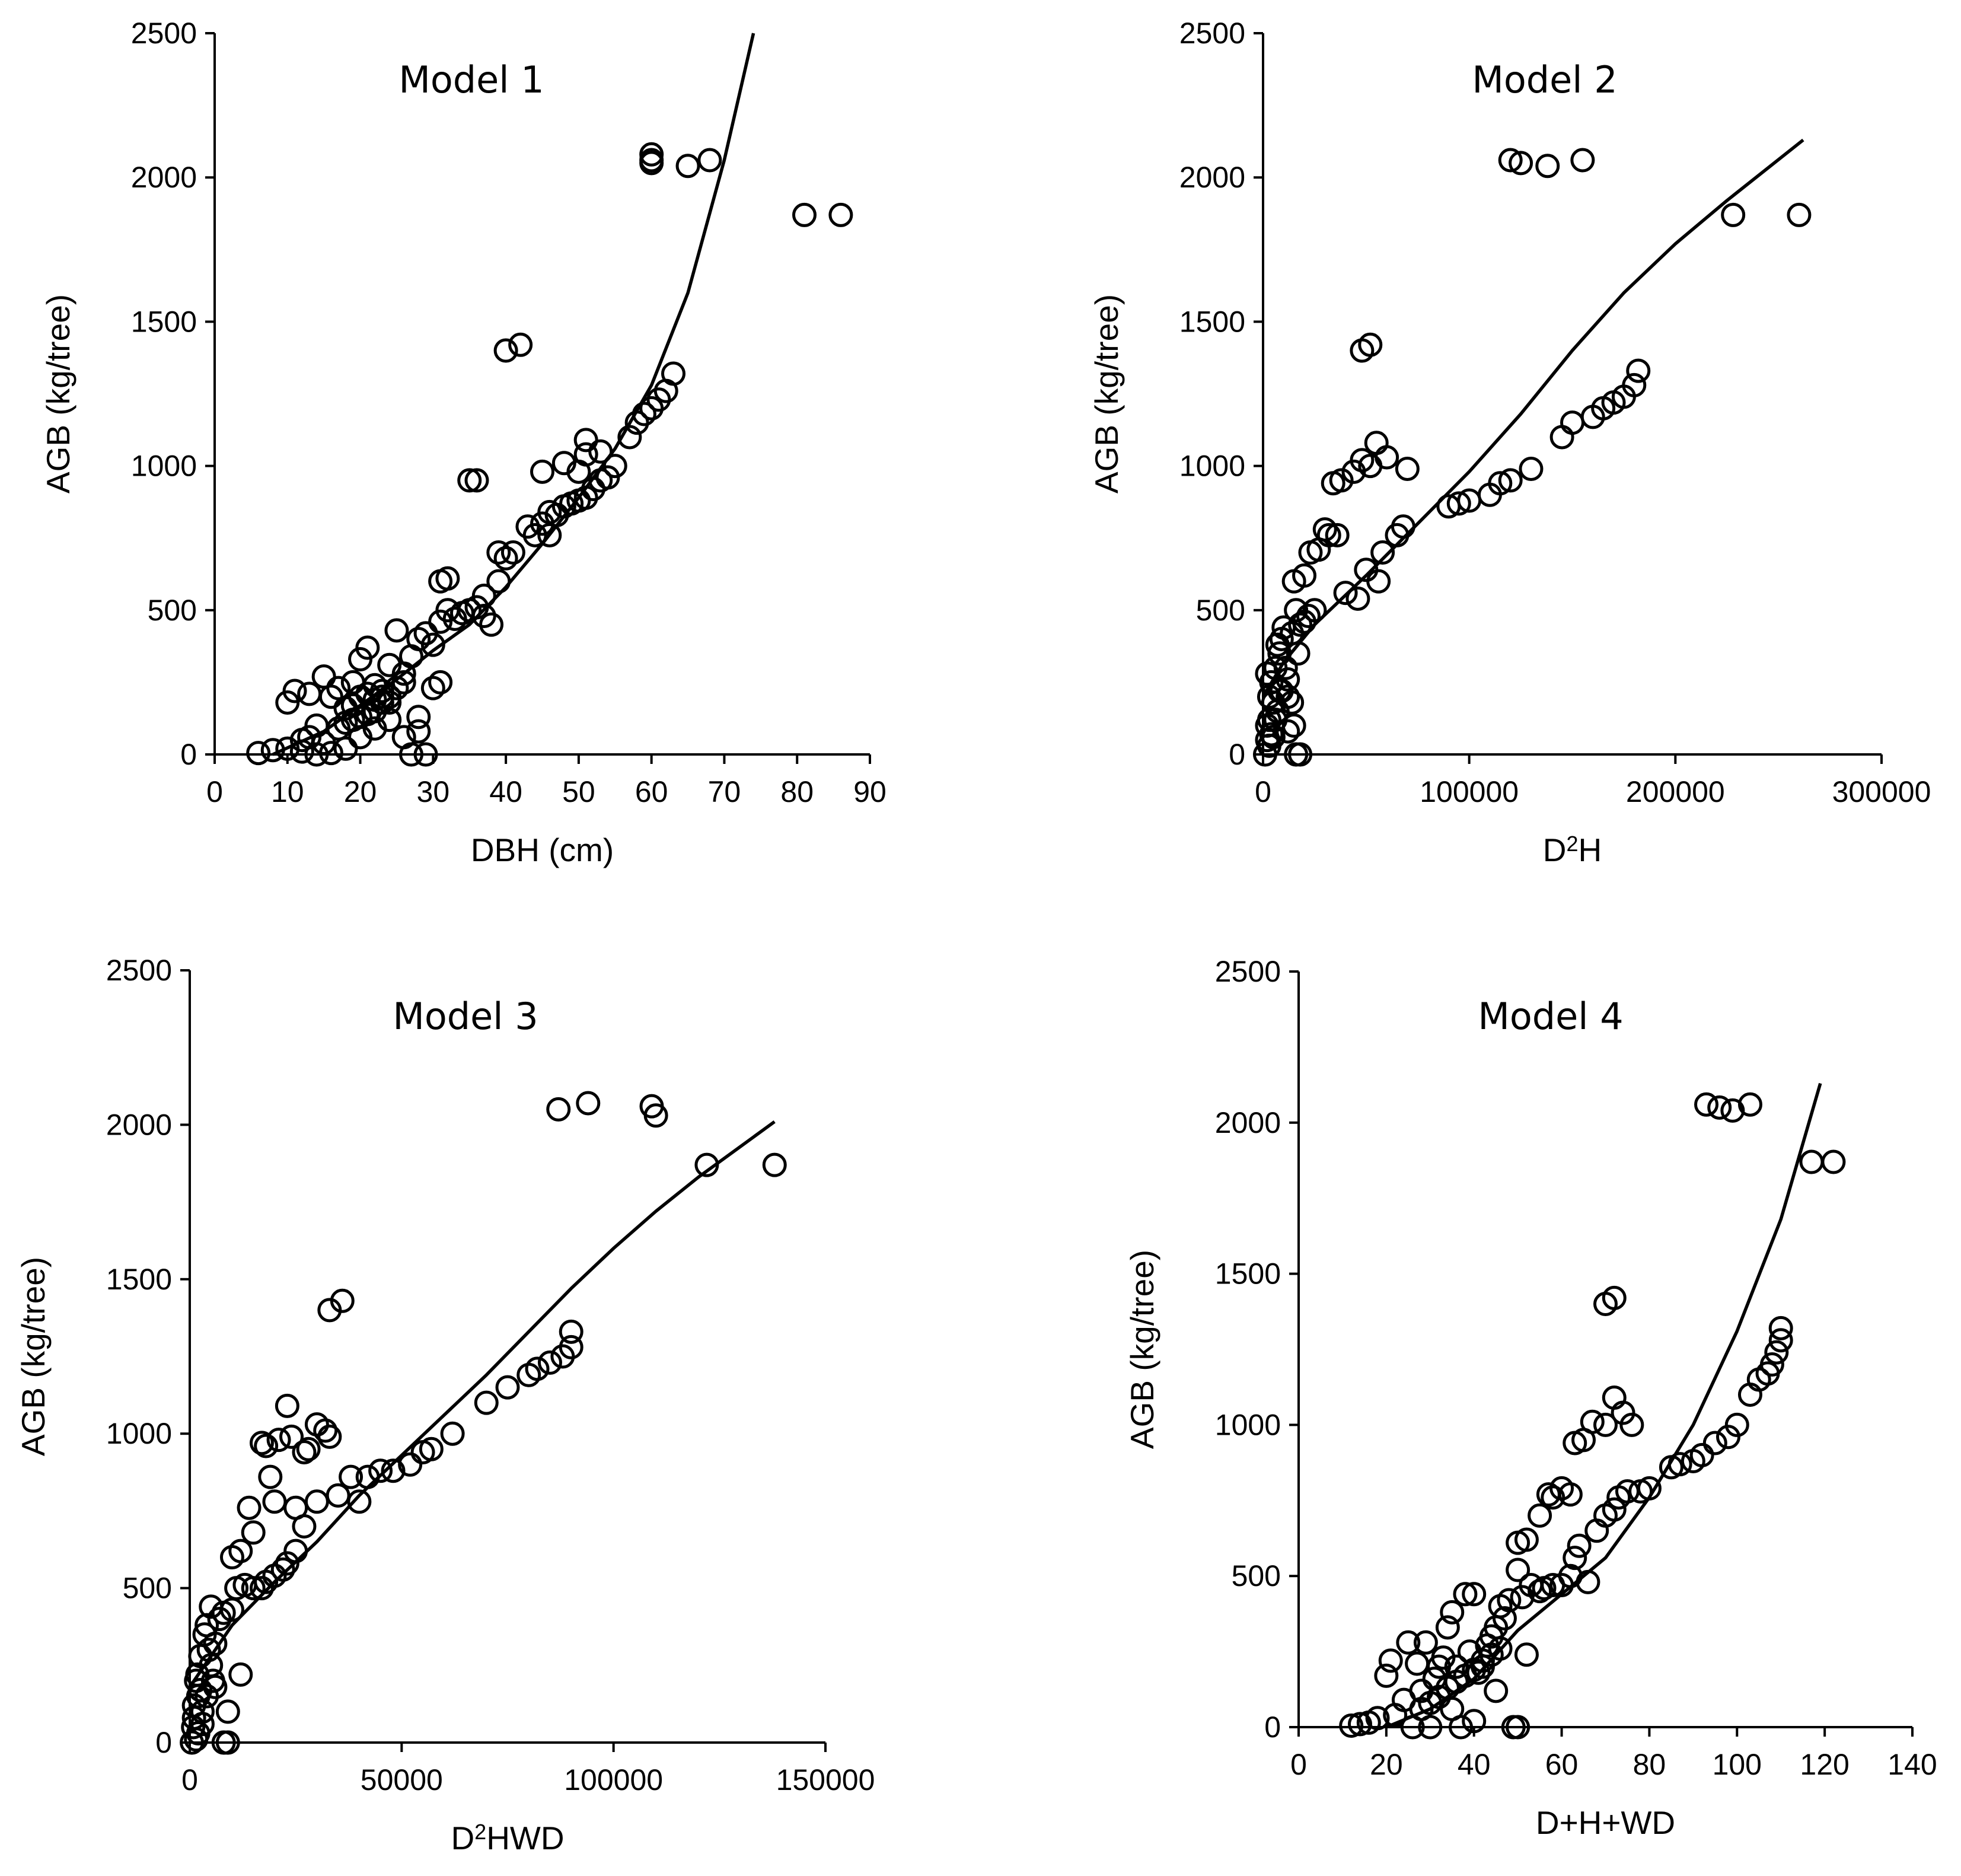 This screenshot has height=1876, width=1961. I want to click on x-tick-label: 40, so click(1475, 1765).